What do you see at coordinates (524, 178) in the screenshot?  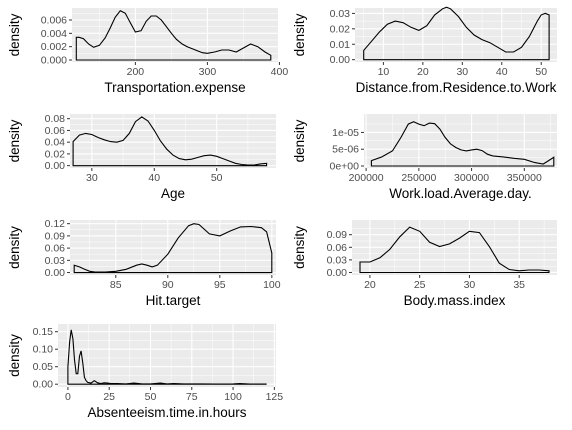 I see `x-tick-label: 350000` at bounding box center [524, 178].